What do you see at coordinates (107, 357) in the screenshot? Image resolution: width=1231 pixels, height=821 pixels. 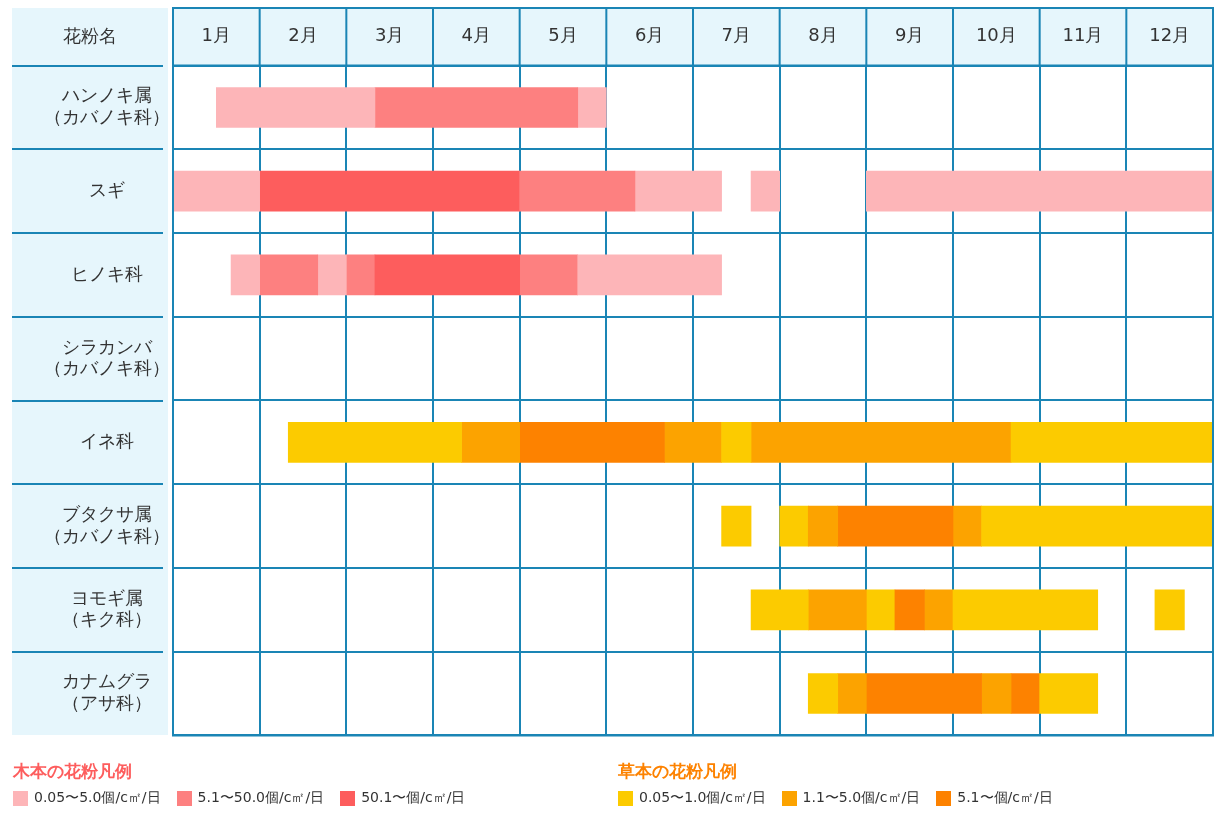 I see `y-tick-label: シラカンバ（カバノキ科）` at bounding box center [107, 357].